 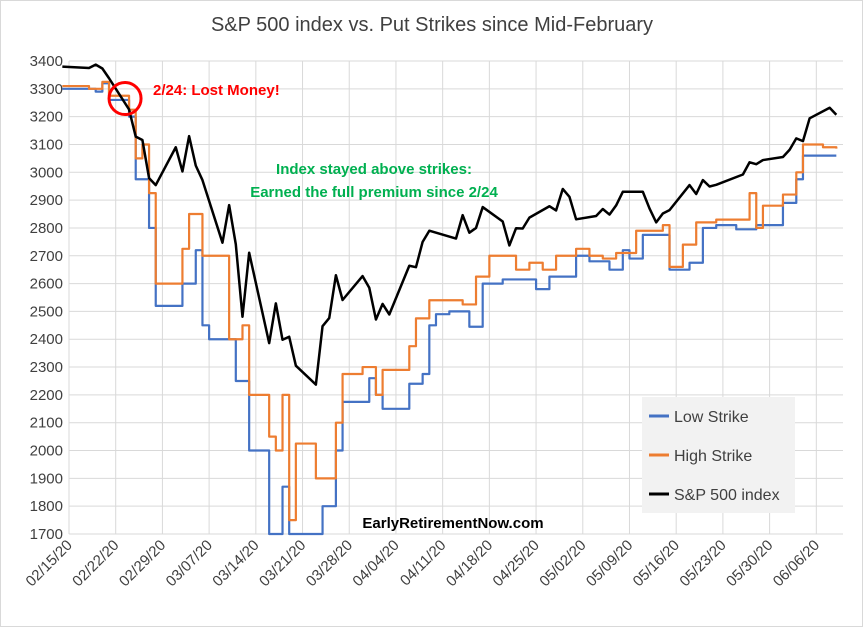 What do you see at coordinates (46, 89) in the screenshot?
I see `y-tick-label: 3300` at bounding box center [46, 89].